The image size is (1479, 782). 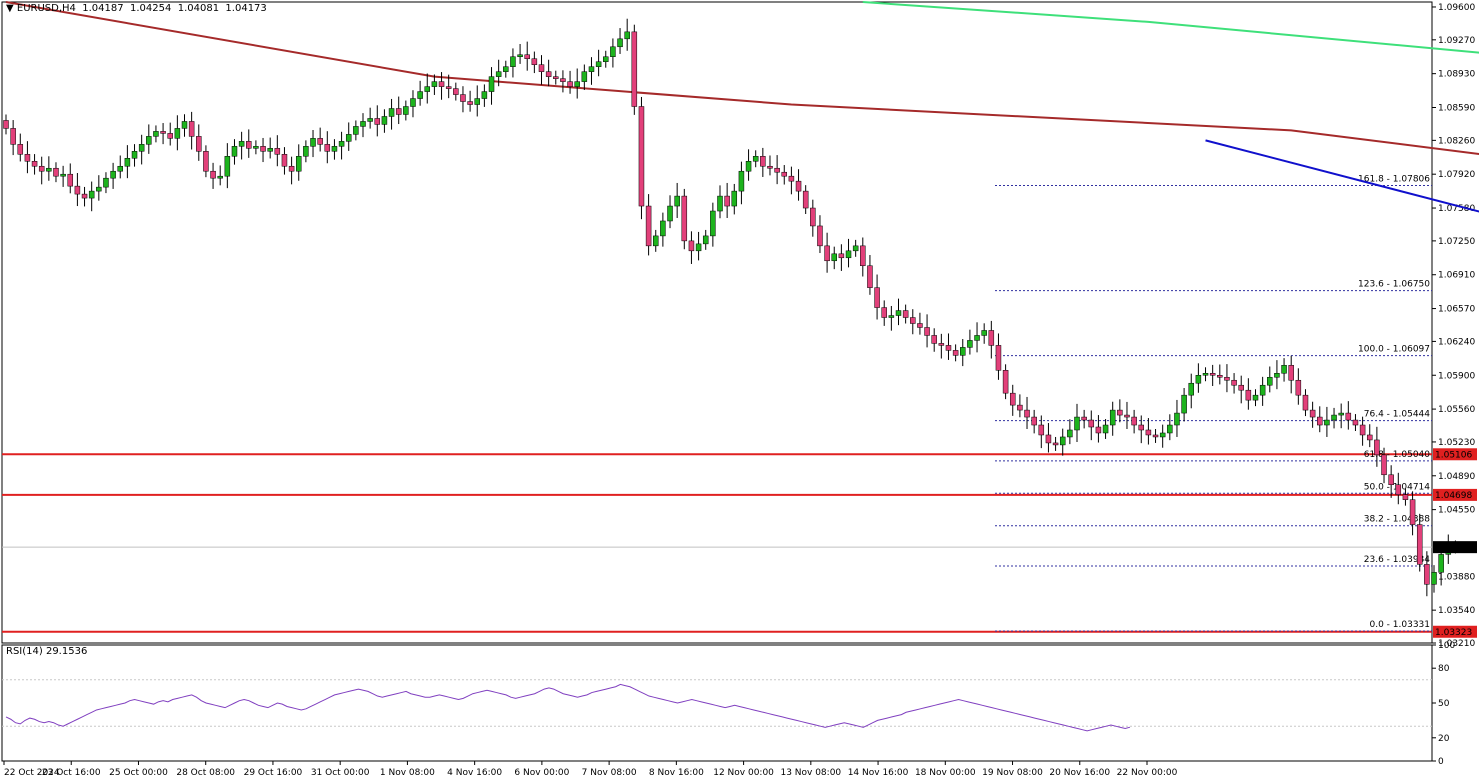 I want to click on rsi-y-tick-label: 0, so click(x=1441, y=762).